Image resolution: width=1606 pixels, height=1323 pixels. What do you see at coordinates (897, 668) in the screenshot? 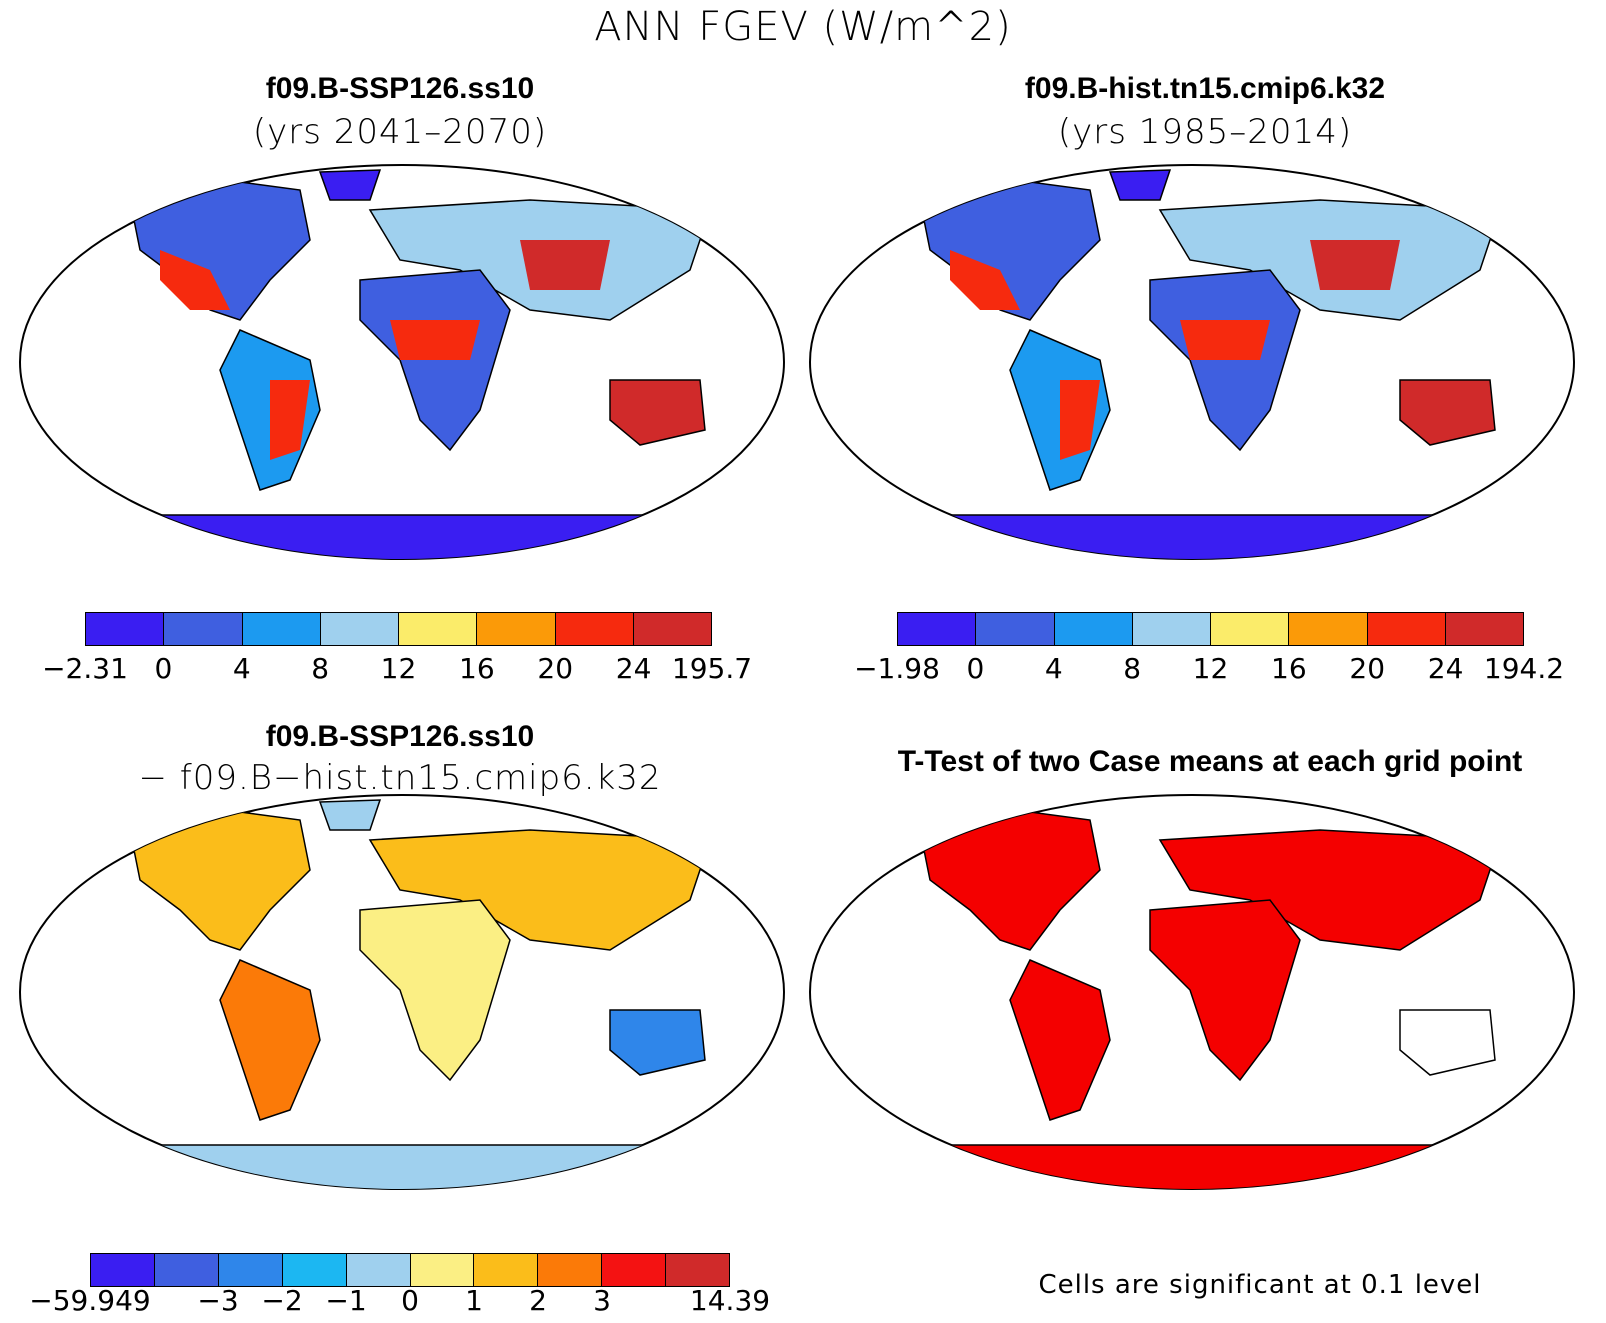
I see `colorbar-tick-label: −1.98` at bounding box center [897, 668].